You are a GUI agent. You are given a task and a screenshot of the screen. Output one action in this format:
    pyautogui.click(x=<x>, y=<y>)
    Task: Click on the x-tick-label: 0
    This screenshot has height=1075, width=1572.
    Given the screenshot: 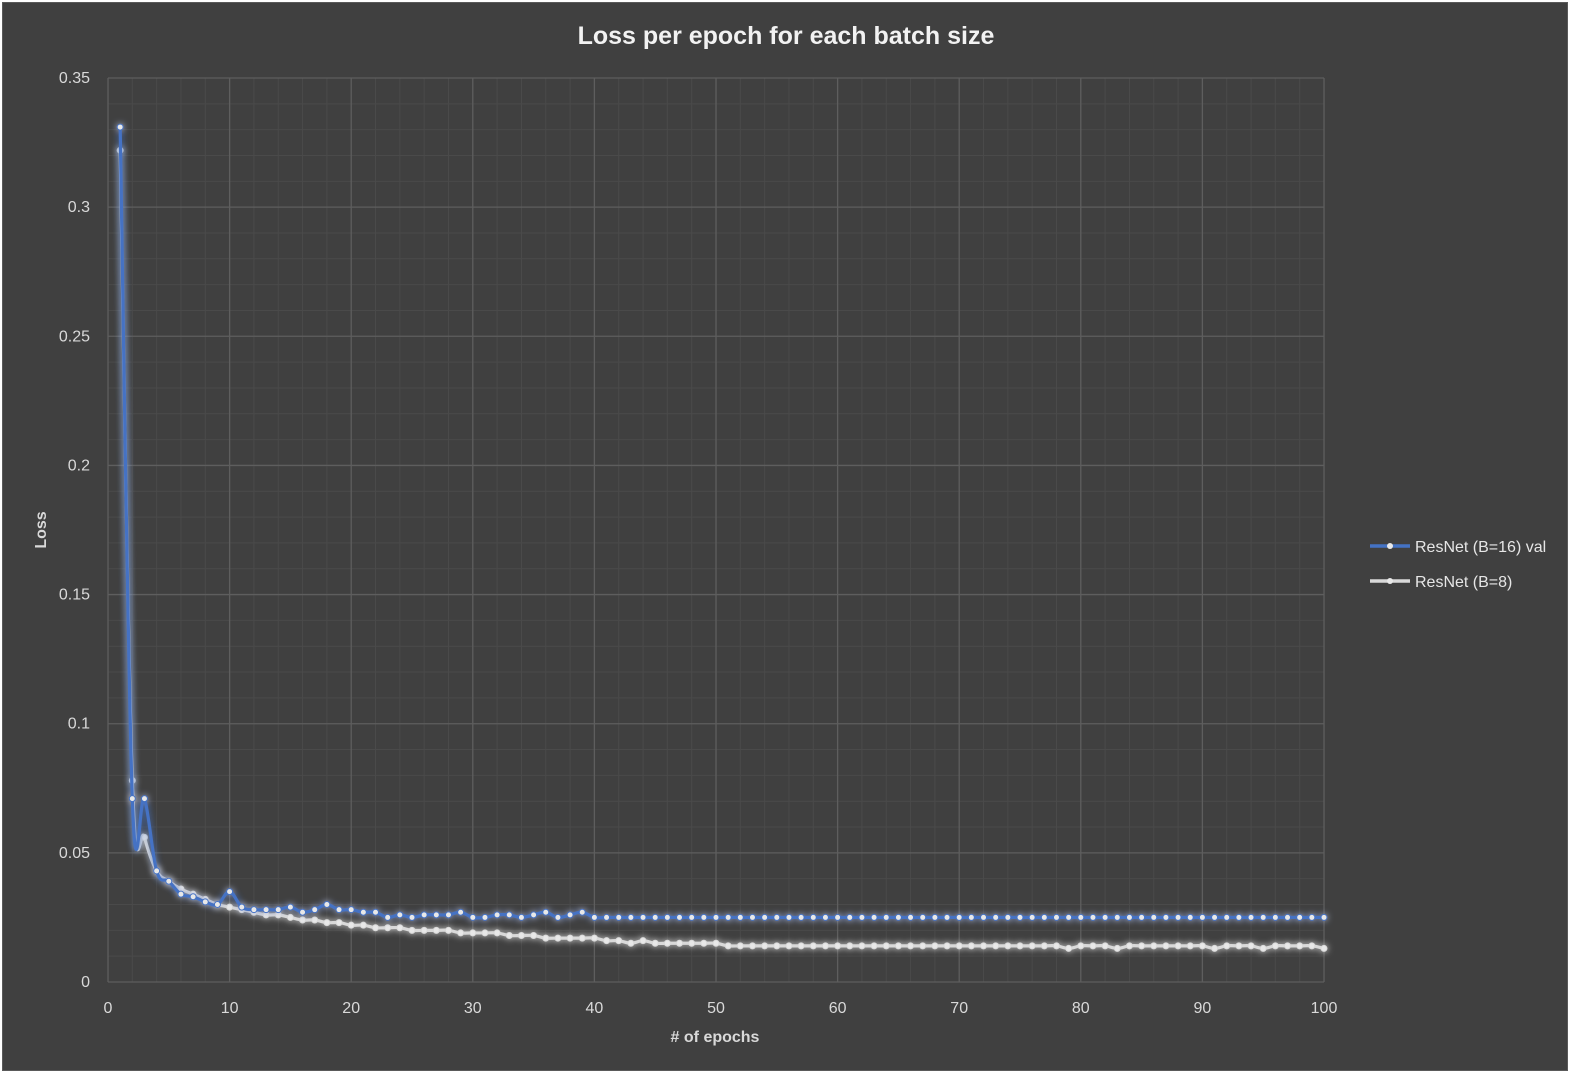 What is the action you would take?
    pyautogui.click(x=108, y=1008)
    